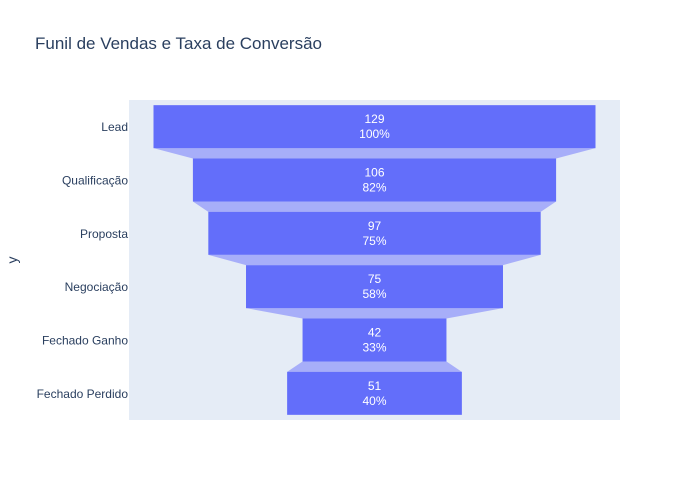  Describe the element at coordinates (375, 333) in the screenshot. I see `bar-value-label: 42` at that location.